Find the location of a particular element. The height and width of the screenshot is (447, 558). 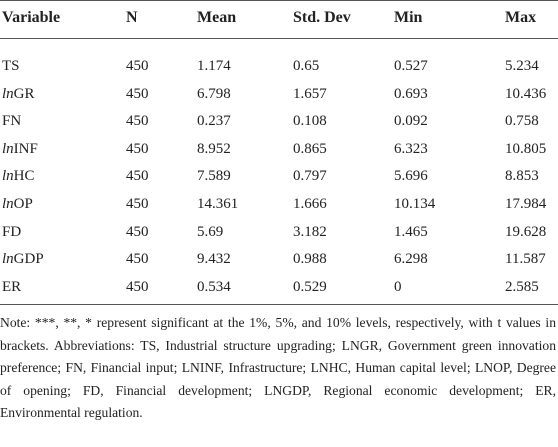

bottom-rule is located at coordinates (279, 304).